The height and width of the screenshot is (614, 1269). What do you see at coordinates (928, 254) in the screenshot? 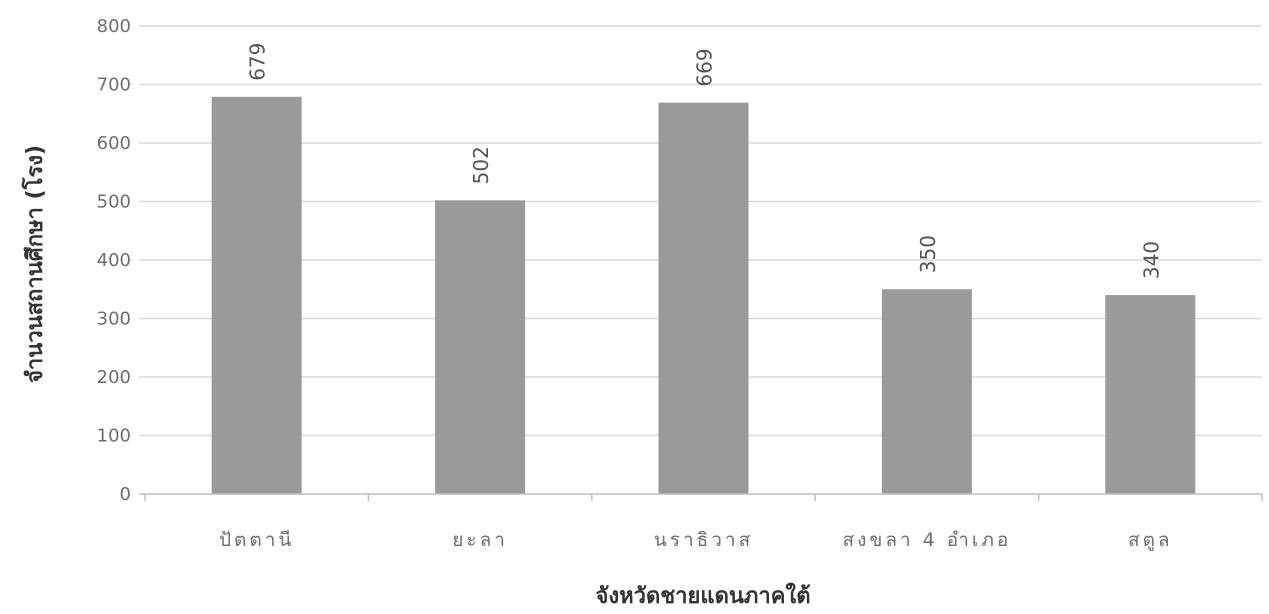
I see `data-label: 350` at bounding box center [928, 254].